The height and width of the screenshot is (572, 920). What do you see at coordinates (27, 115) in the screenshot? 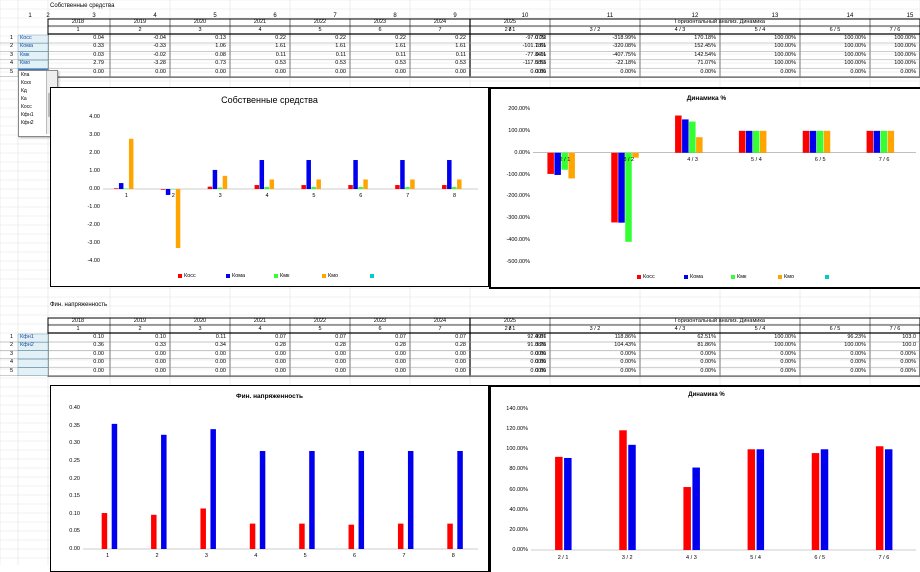
I see `dropdown-option: Кфн1` at bounding box center [27, 115].